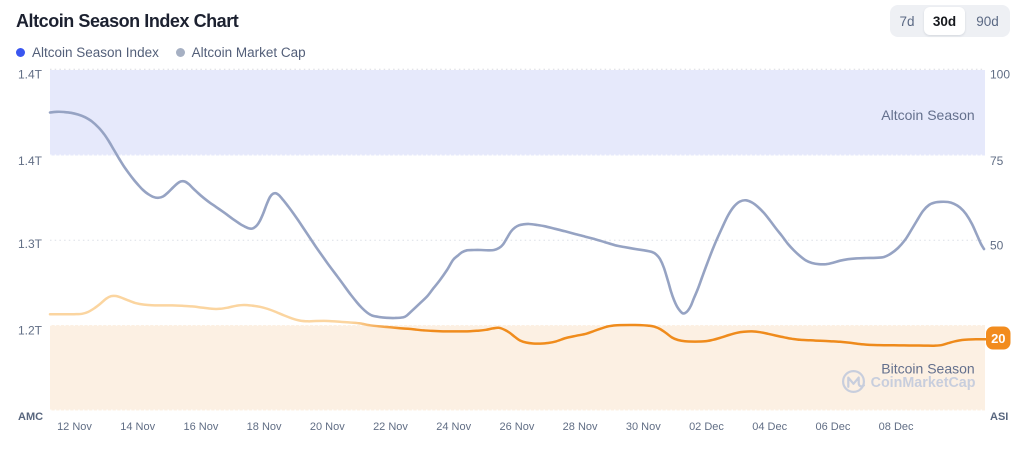 This screenshot has height=451, width=1024. What do you see at coordinates (998, 338) in the screenshot?
I see `svg-text: 20` at bounding box center [998, 338].